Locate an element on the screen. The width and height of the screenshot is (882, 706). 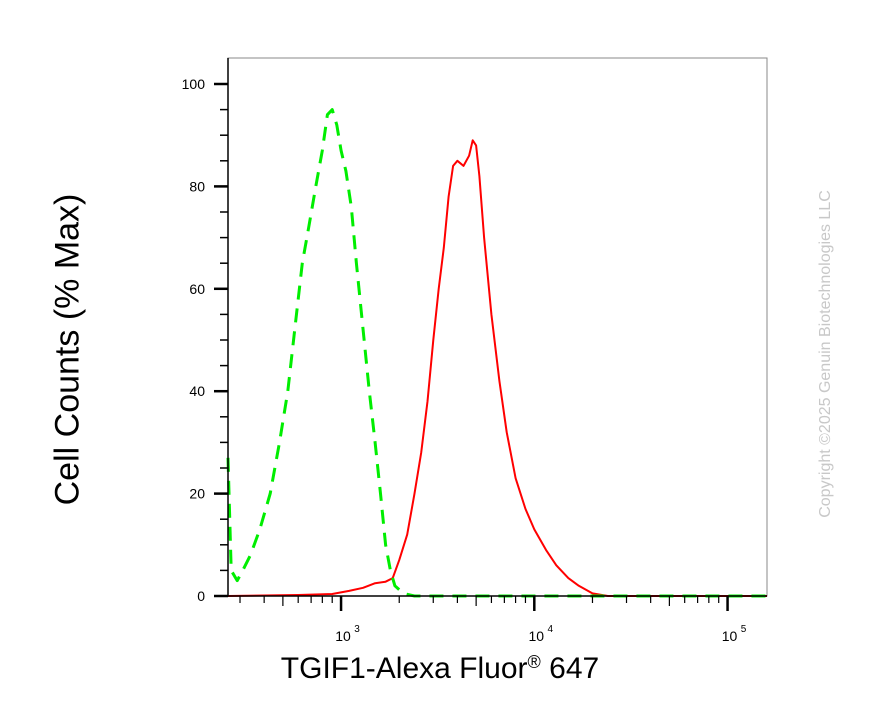
x-tick-label-exponent: 5 is located at coordinates (744, 629).